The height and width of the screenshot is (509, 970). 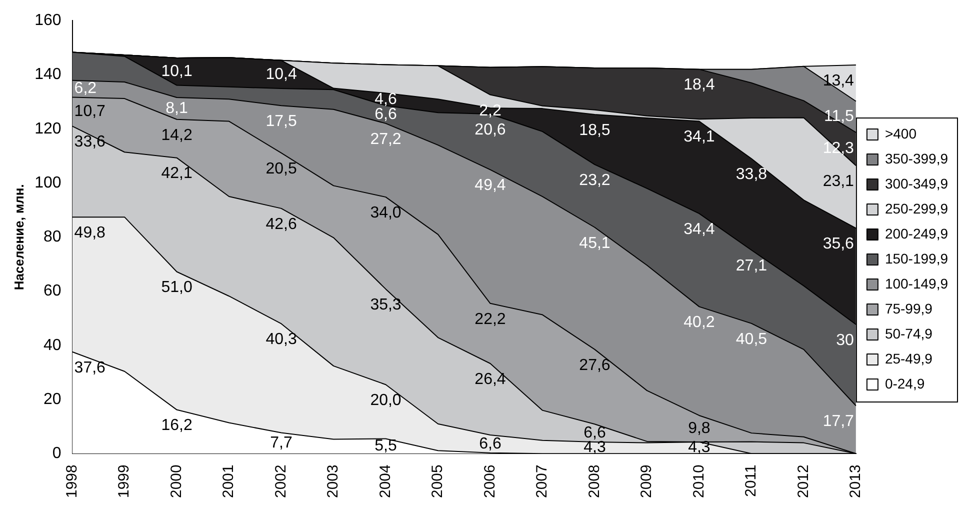 I want to click on data-label: 13,4, so click(x=838, y=81).